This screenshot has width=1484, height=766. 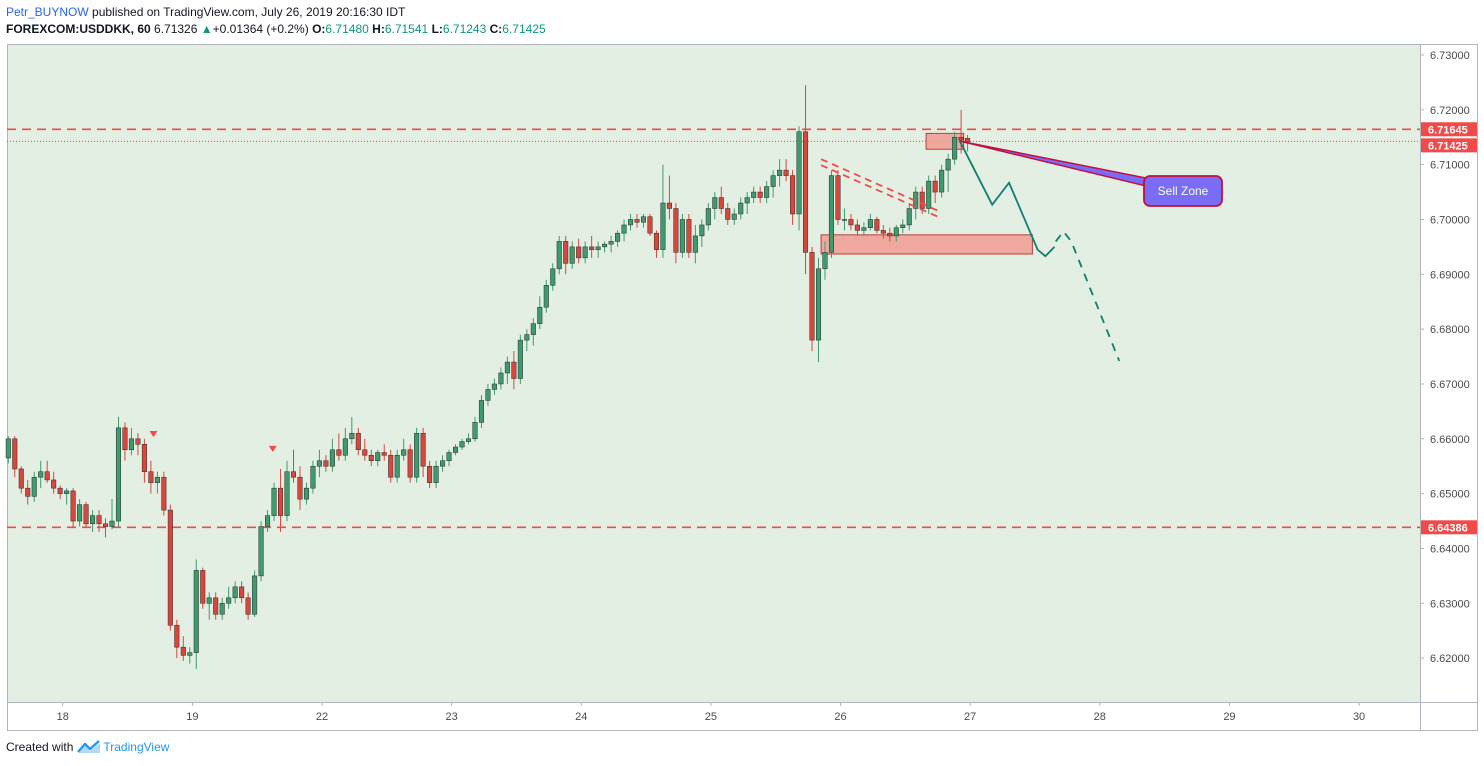 What do you see at coordinates (1229, 717) in the screenshot?
I see `x-tick-label: 29` at bounding box center [1229, 717].